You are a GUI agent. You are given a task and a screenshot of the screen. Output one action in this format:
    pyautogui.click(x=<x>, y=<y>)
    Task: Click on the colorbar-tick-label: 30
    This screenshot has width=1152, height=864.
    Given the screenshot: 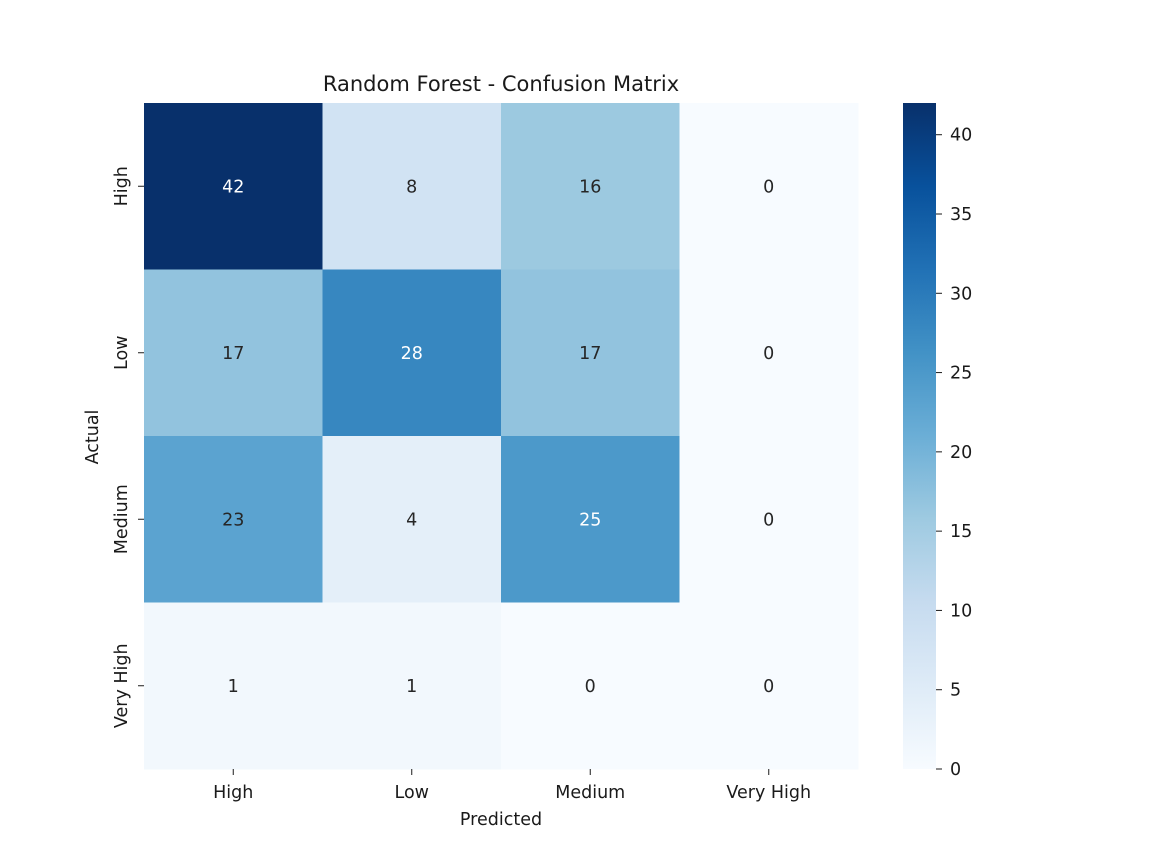 What is the action you would take?
    pyautogui.click(x=961, y=294)
    